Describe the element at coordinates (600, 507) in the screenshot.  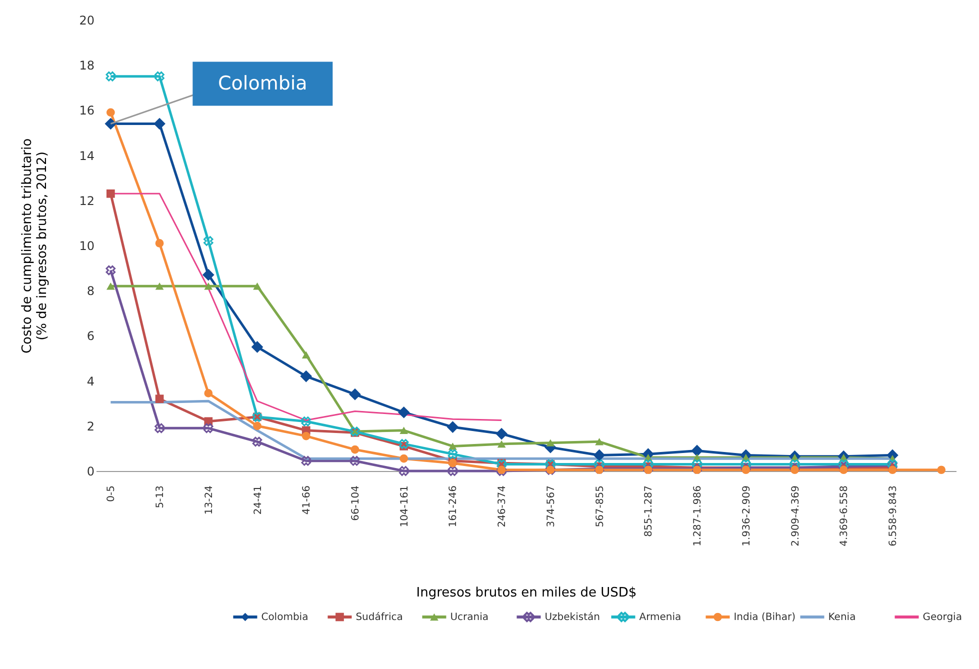
I see `x-tick-label: 567-855` at that location.